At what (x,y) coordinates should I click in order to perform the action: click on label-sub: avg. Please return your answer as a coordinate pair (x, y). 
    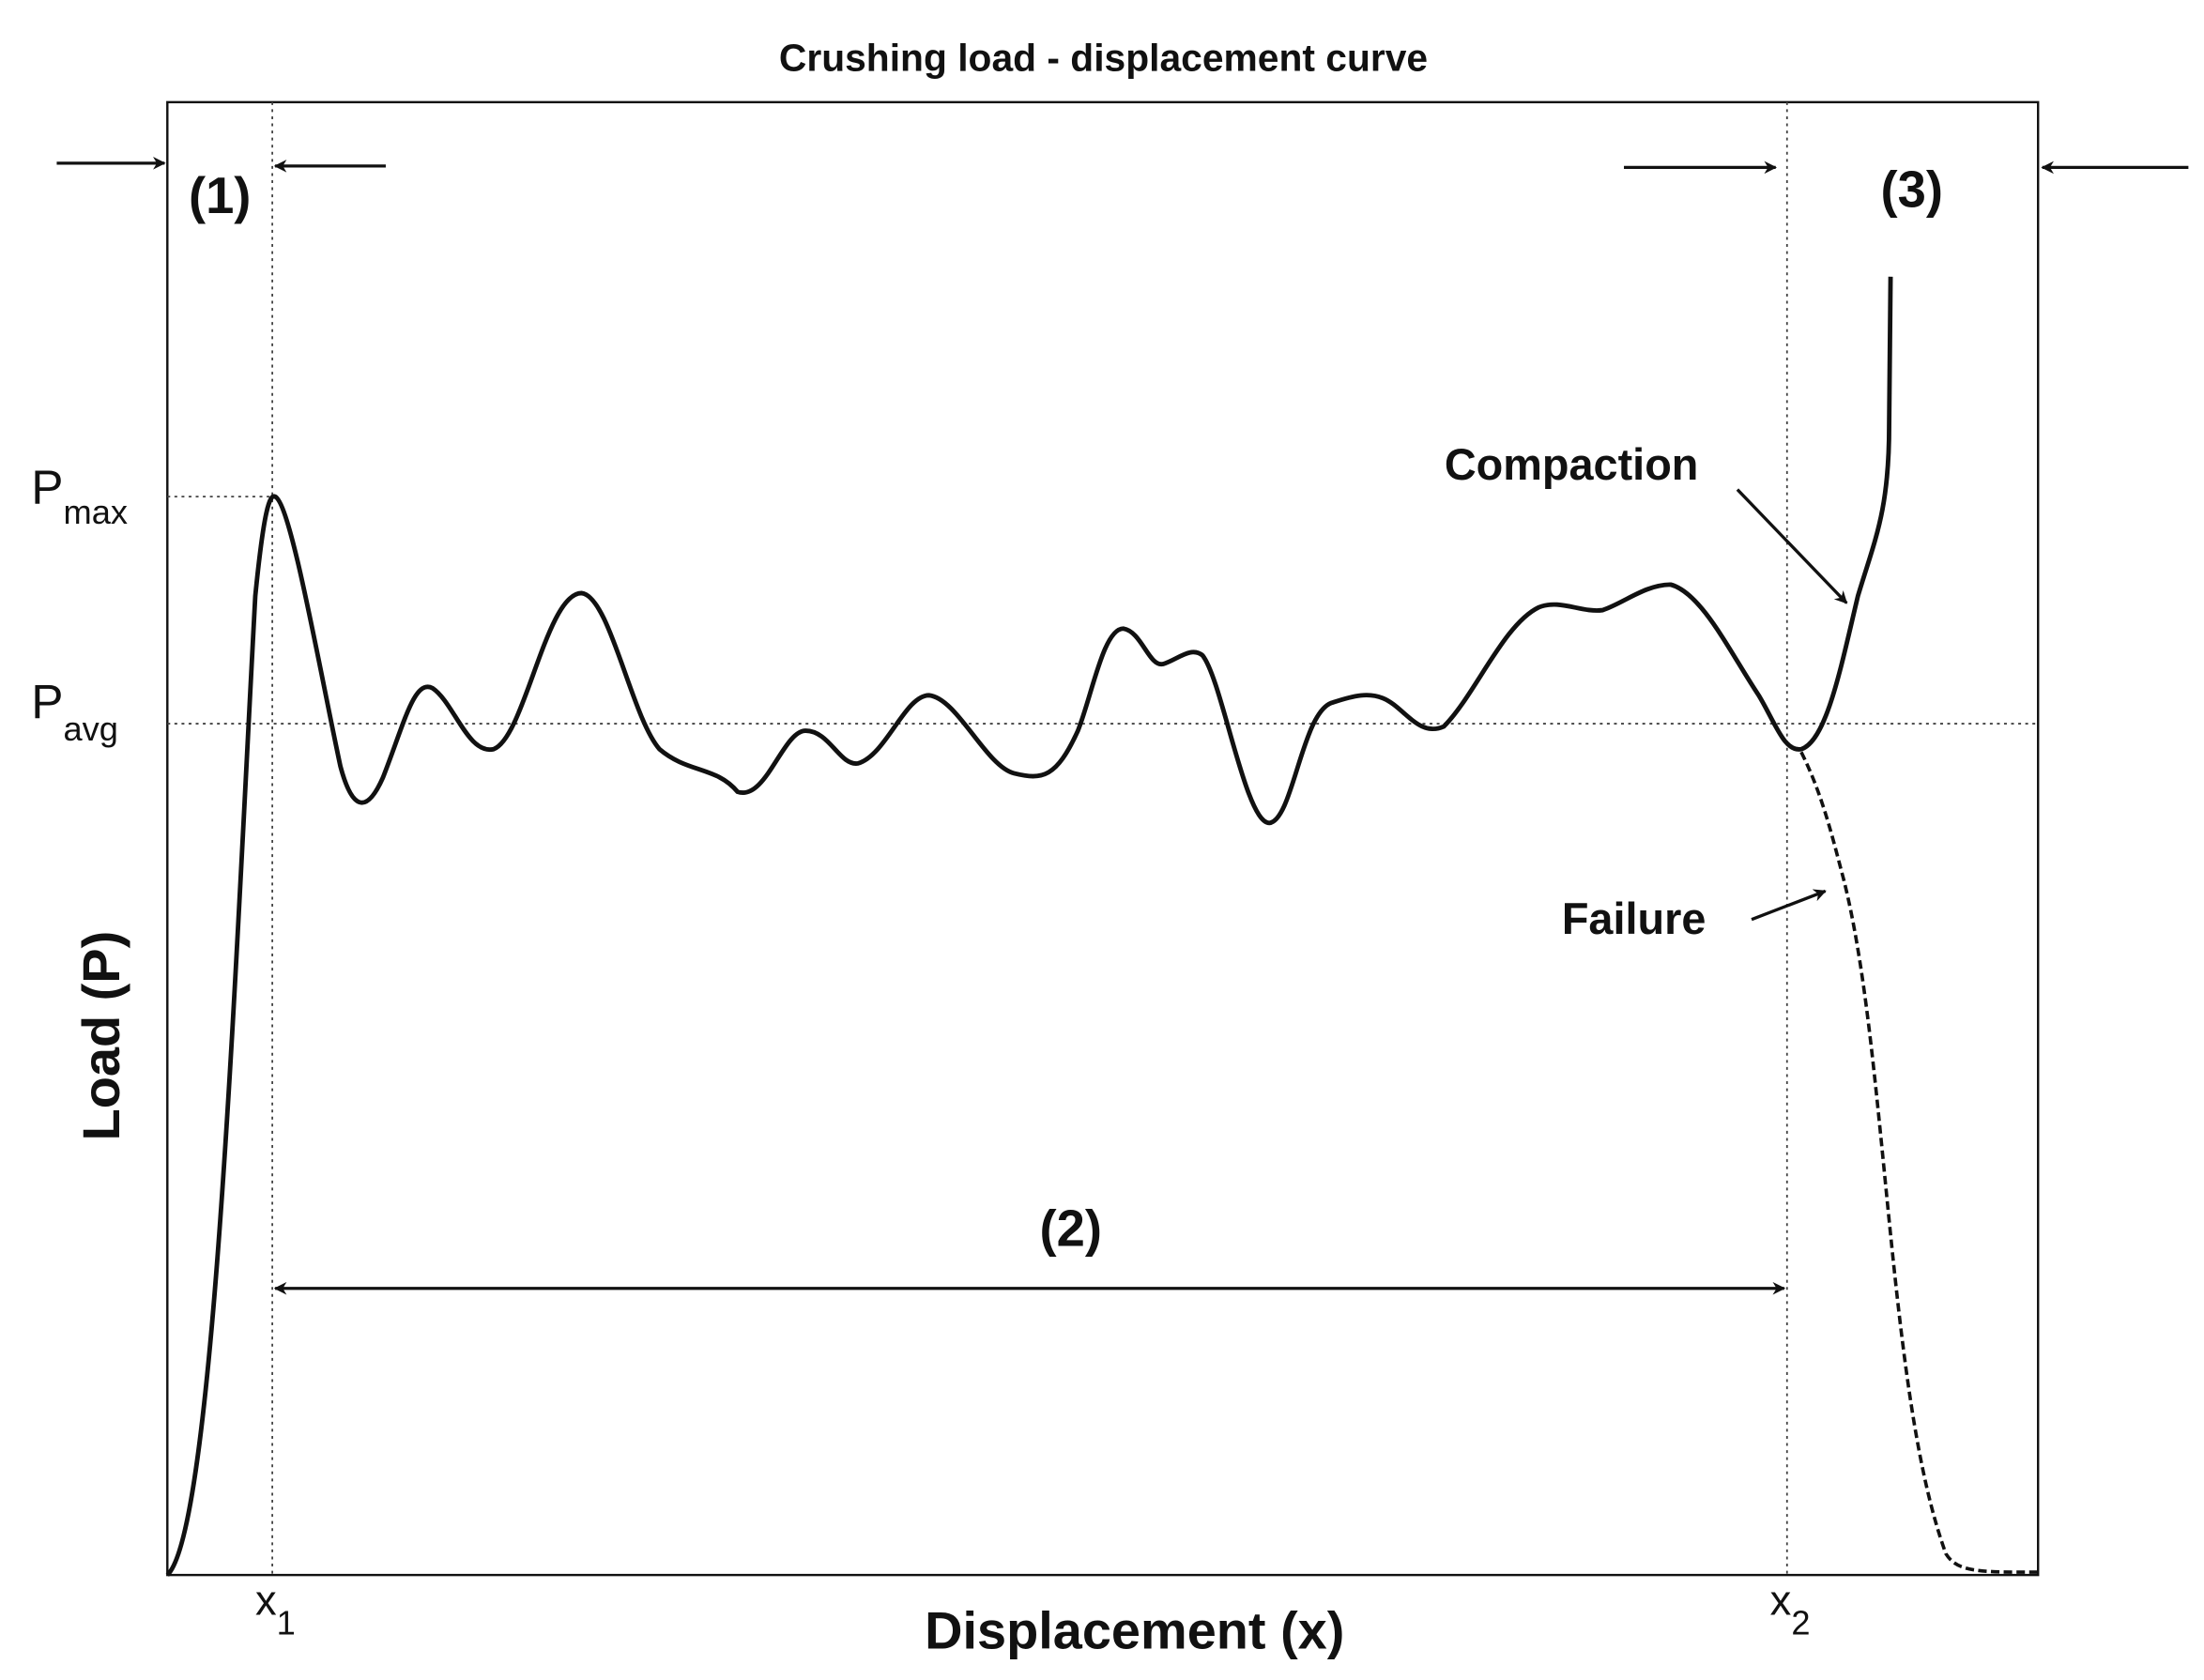
    Looking at the image, I should click on (91, 729).